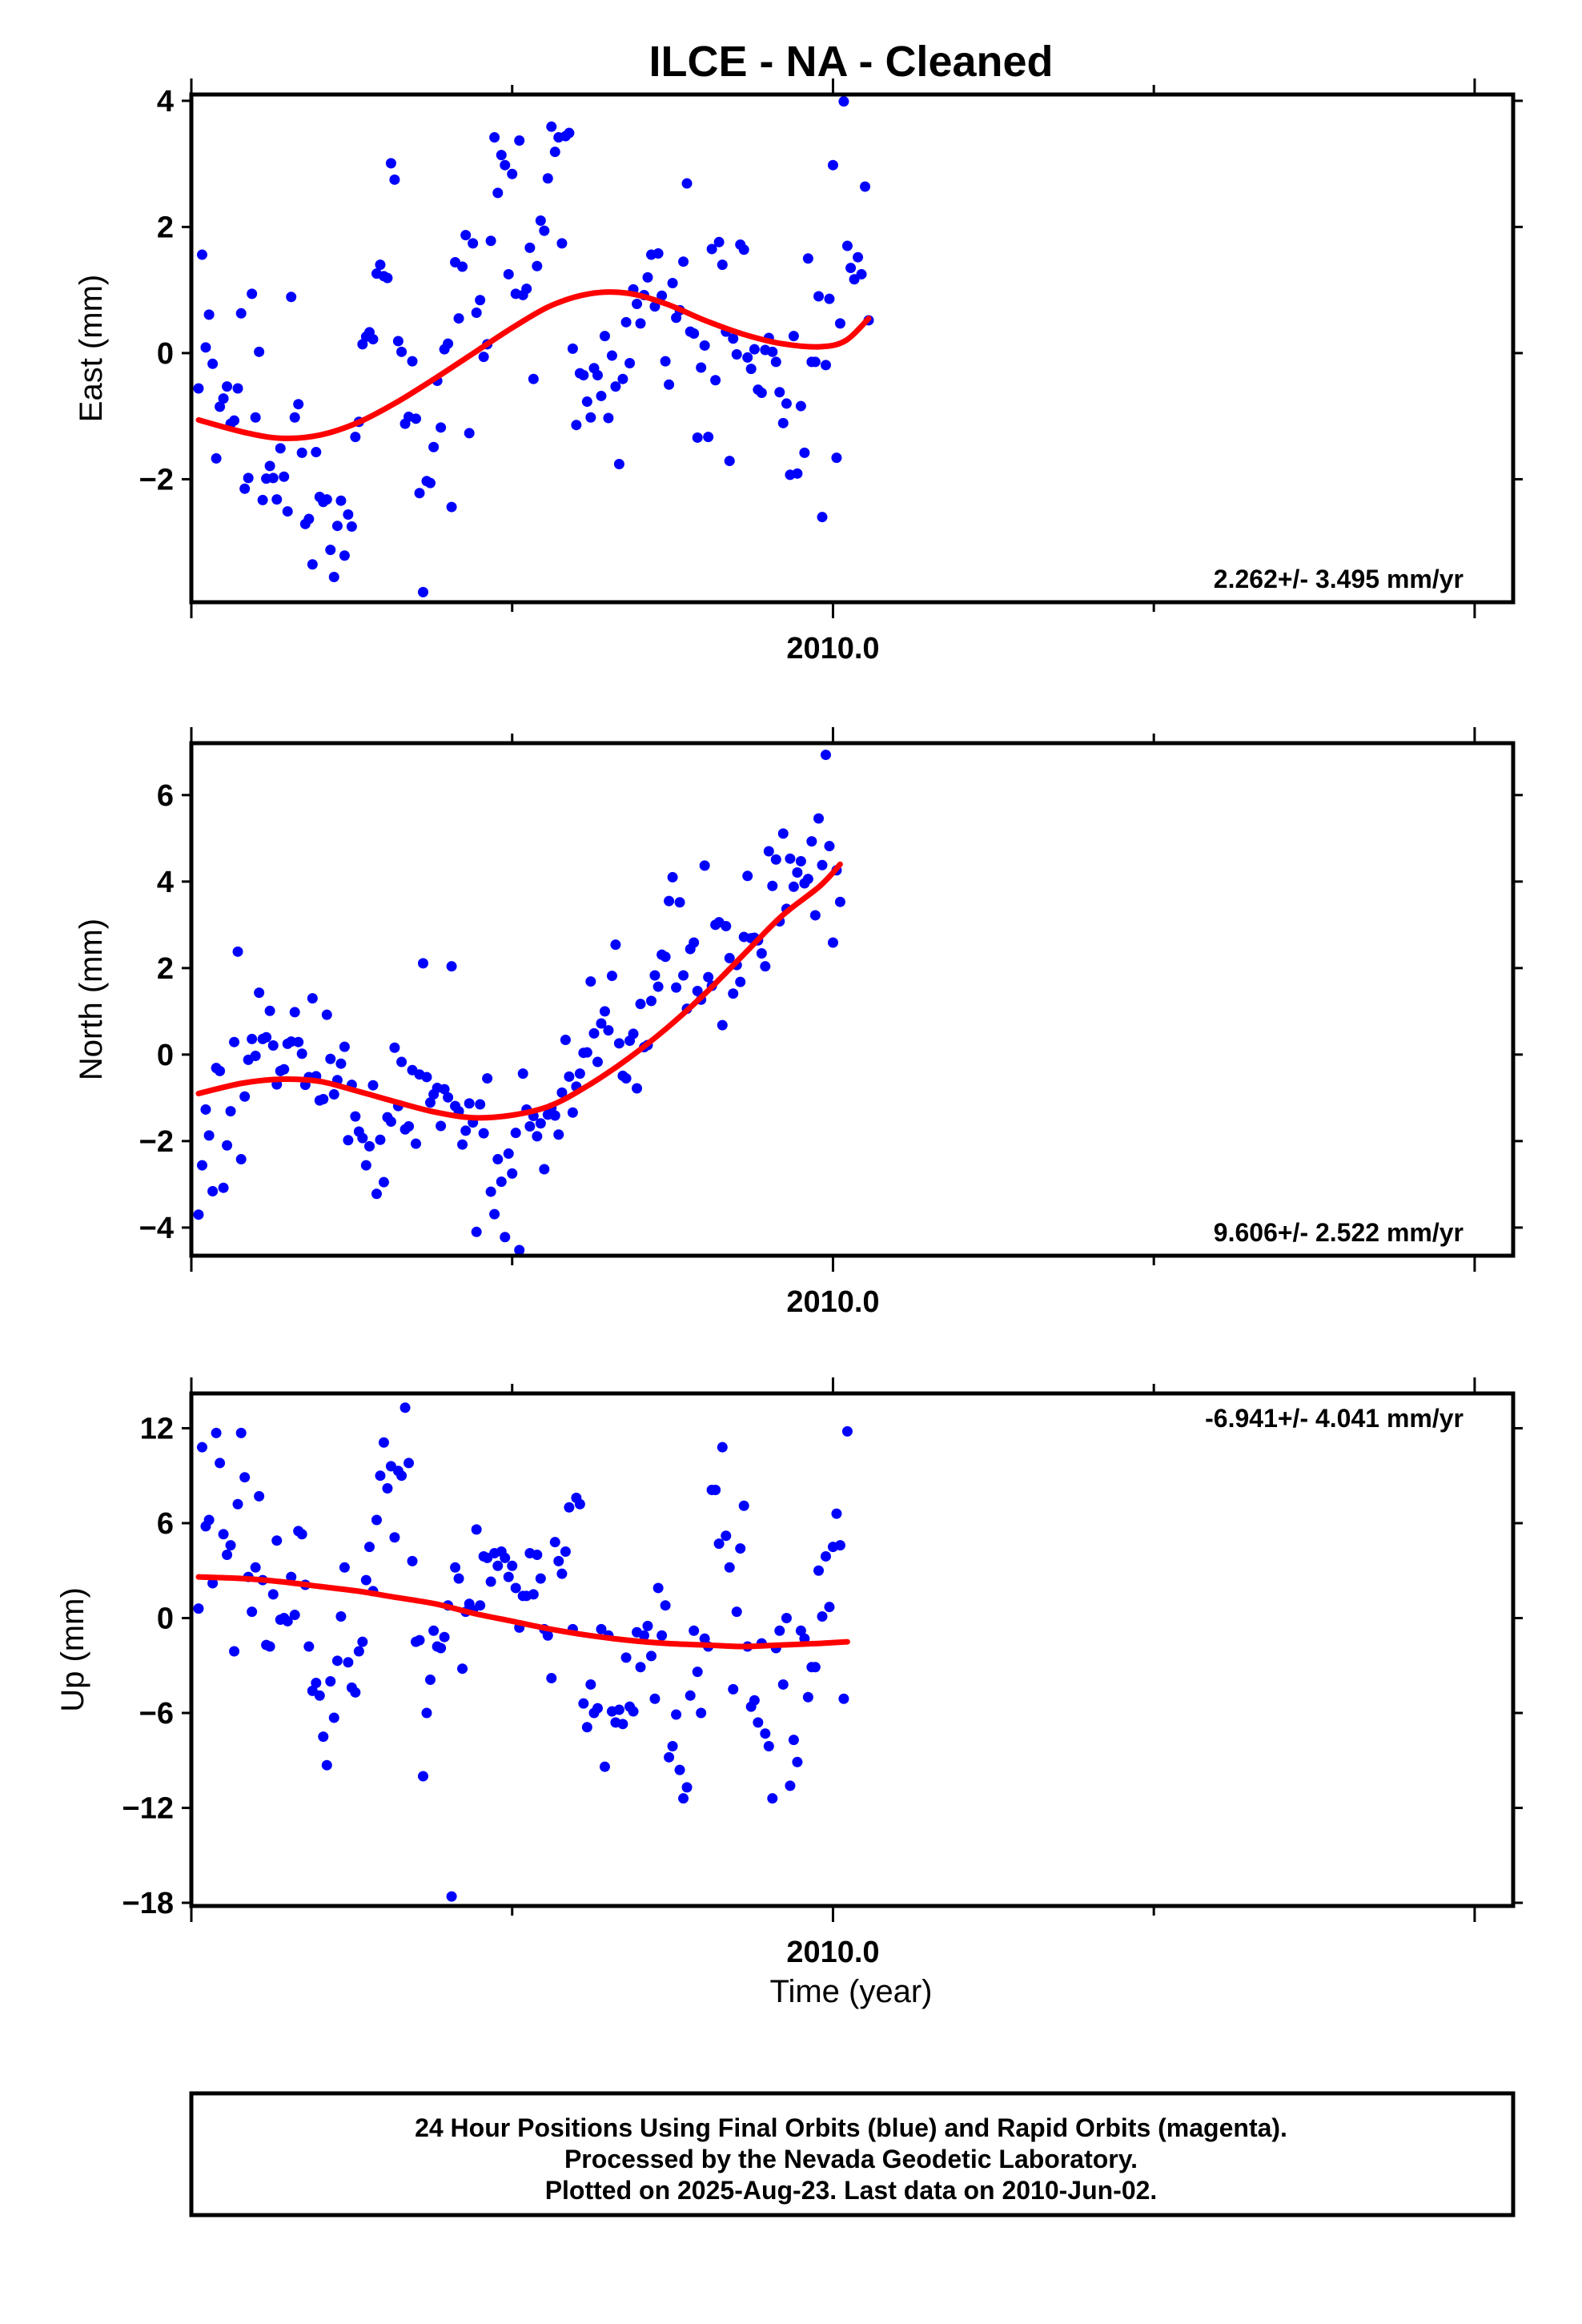 The width and height of the screenshot is (1582, 2324). I want to click on north-y-tick-label: 6, so click(165, 796).